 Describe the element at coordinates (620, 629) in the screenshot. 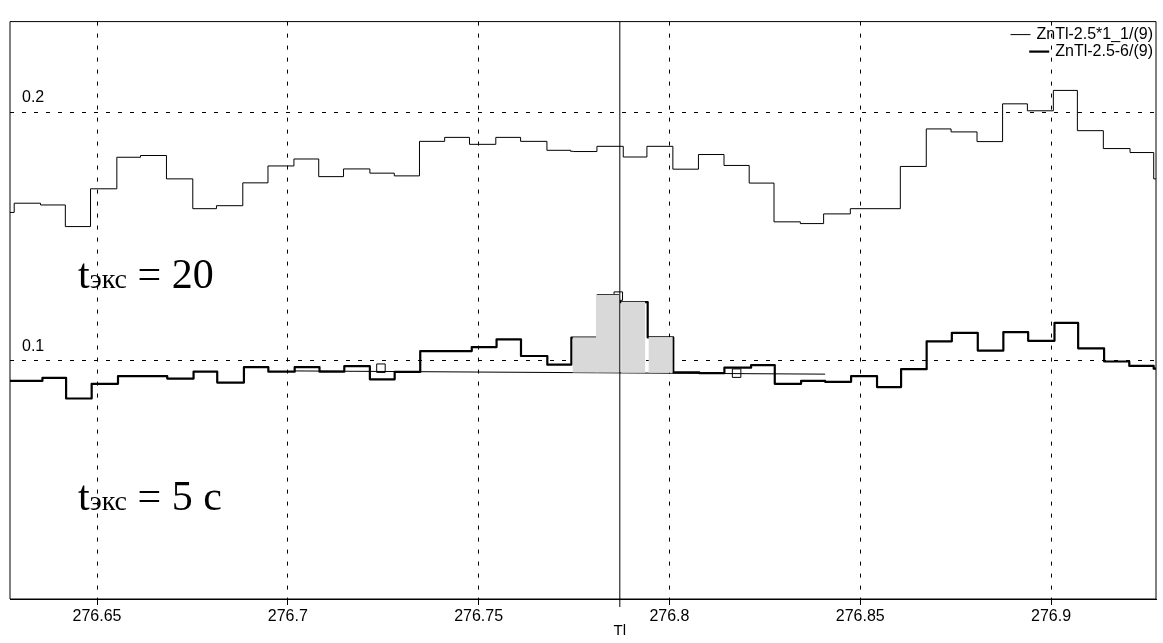

I see `ref-line-label: Tl` at that location.